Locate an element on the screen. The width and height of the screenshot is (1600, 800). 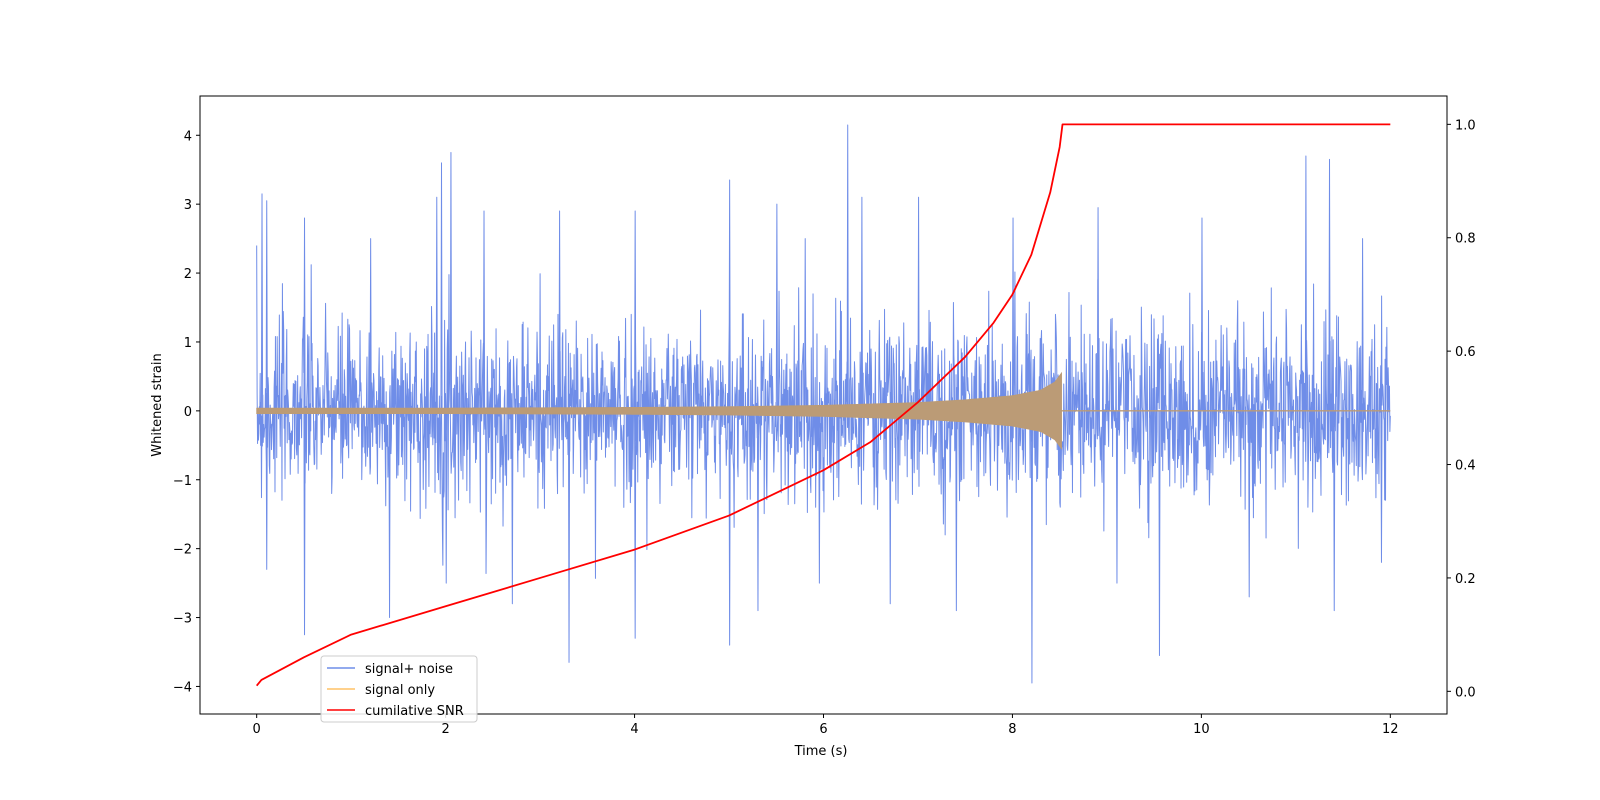
y-tick-label: −2 is located at coordinates (182, 550).